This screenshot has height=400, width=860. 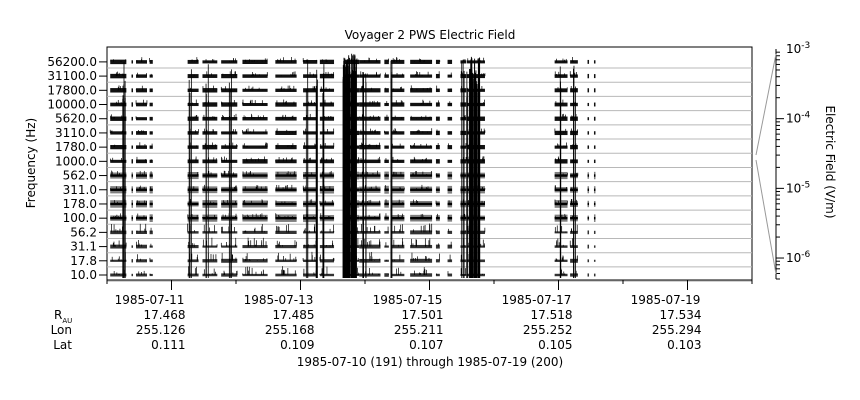 I want to click on ephemeris-r: 17.485, so click(x=294, y=315).